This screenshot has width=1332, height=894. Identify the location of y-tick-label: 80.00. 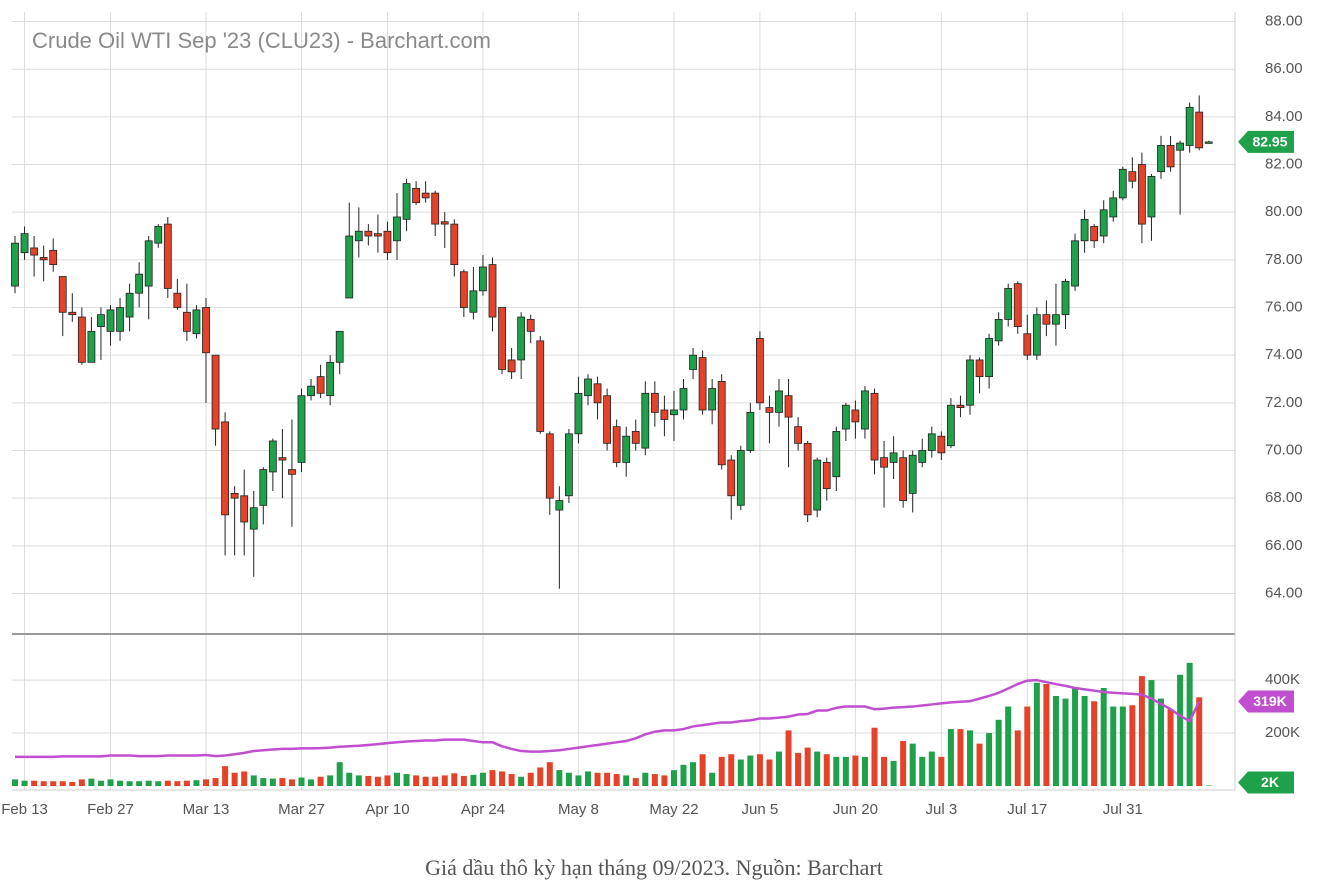
(1284, 211).